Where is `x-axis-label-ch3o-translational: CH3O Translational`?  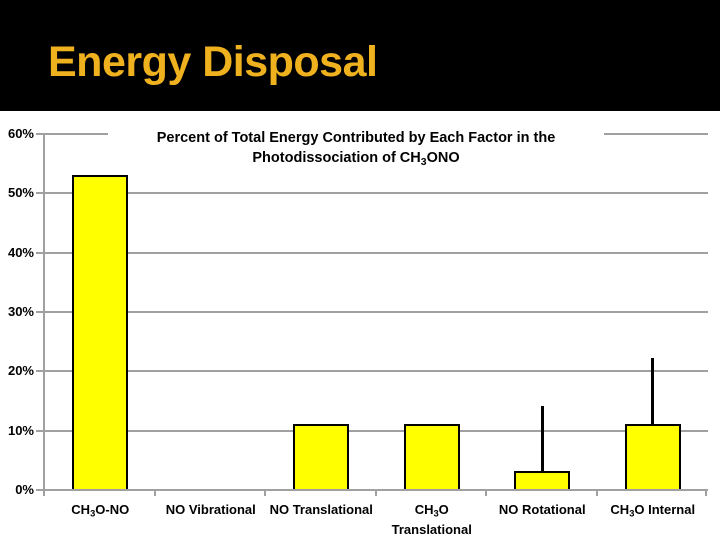 x-axis-label-ch3o-translational: CH3O Translational is located at coordinates (431, 520).